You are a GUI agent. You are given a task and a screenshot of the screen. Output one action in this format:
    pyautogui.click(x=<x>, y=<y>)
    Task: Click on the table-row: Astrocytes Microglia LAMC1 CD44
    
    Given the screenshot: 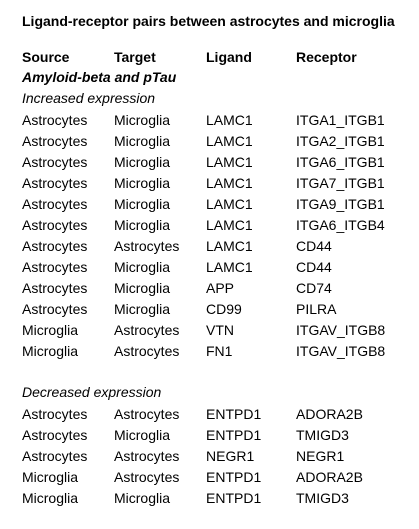 What is the action you would take?
    pyautogui.click(x=217, y=266)
    